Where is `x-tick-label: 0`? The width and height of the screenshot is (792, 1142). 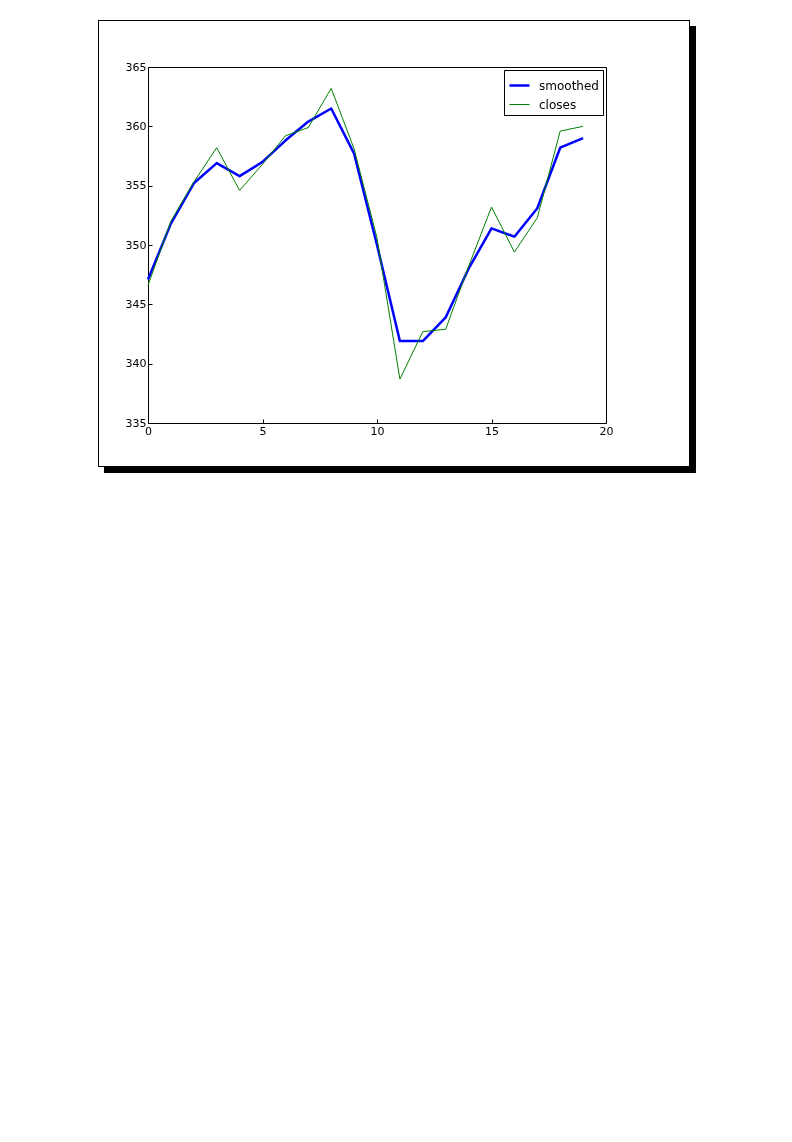 x-tick-label: 0 is located at coordinates (148, 431).